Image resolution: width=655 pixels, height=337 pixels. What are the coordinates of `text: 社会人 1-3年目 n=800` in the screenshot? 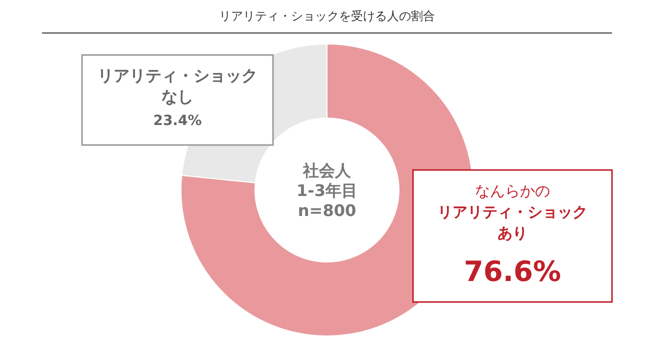 It's located at (327, 190).